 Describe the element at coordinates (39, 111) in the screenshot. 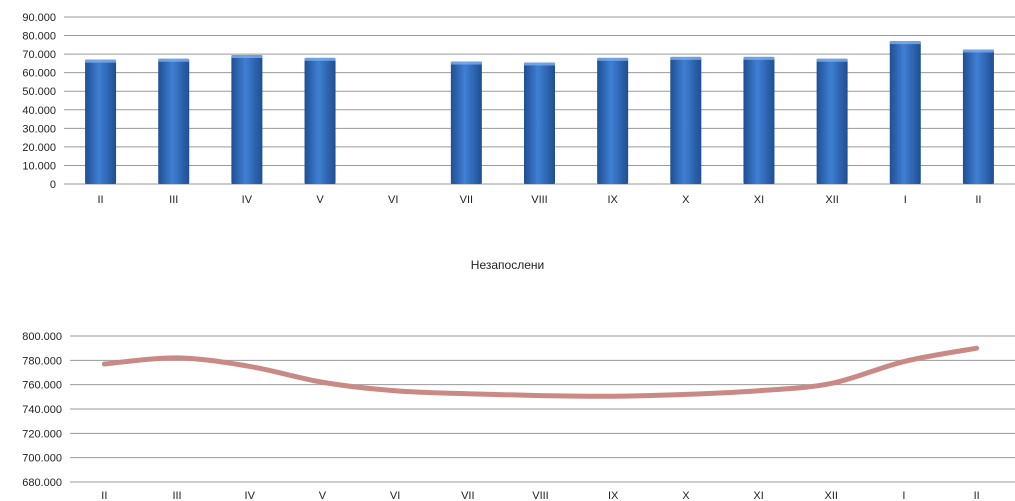

I see `bar-y-tick-label: 40.000` at that location.